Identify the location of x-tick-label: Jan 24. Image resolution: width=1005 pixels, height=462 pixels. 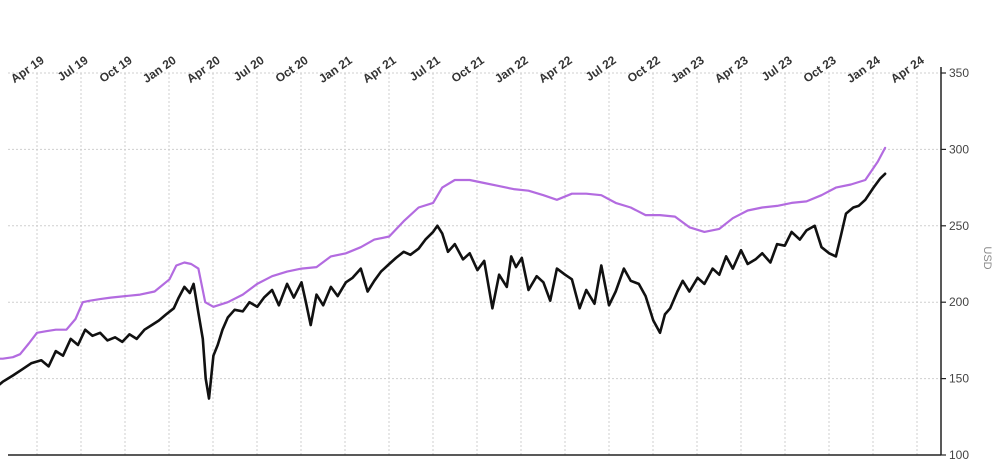
(863, 69).